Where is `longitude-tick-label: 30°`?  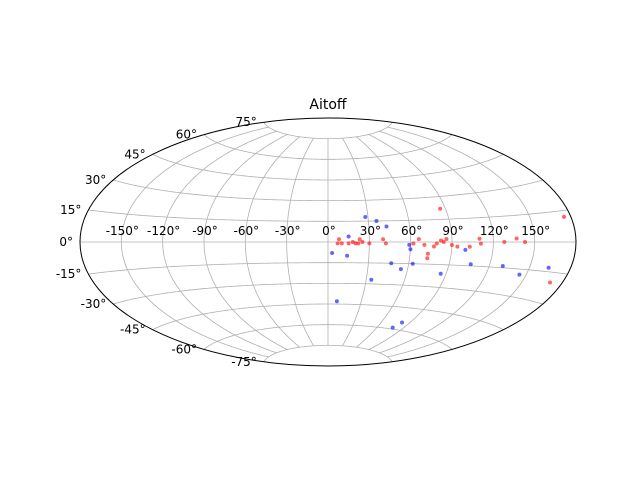 longitude-tick-label: 30° is located at coordinates (370, 231).